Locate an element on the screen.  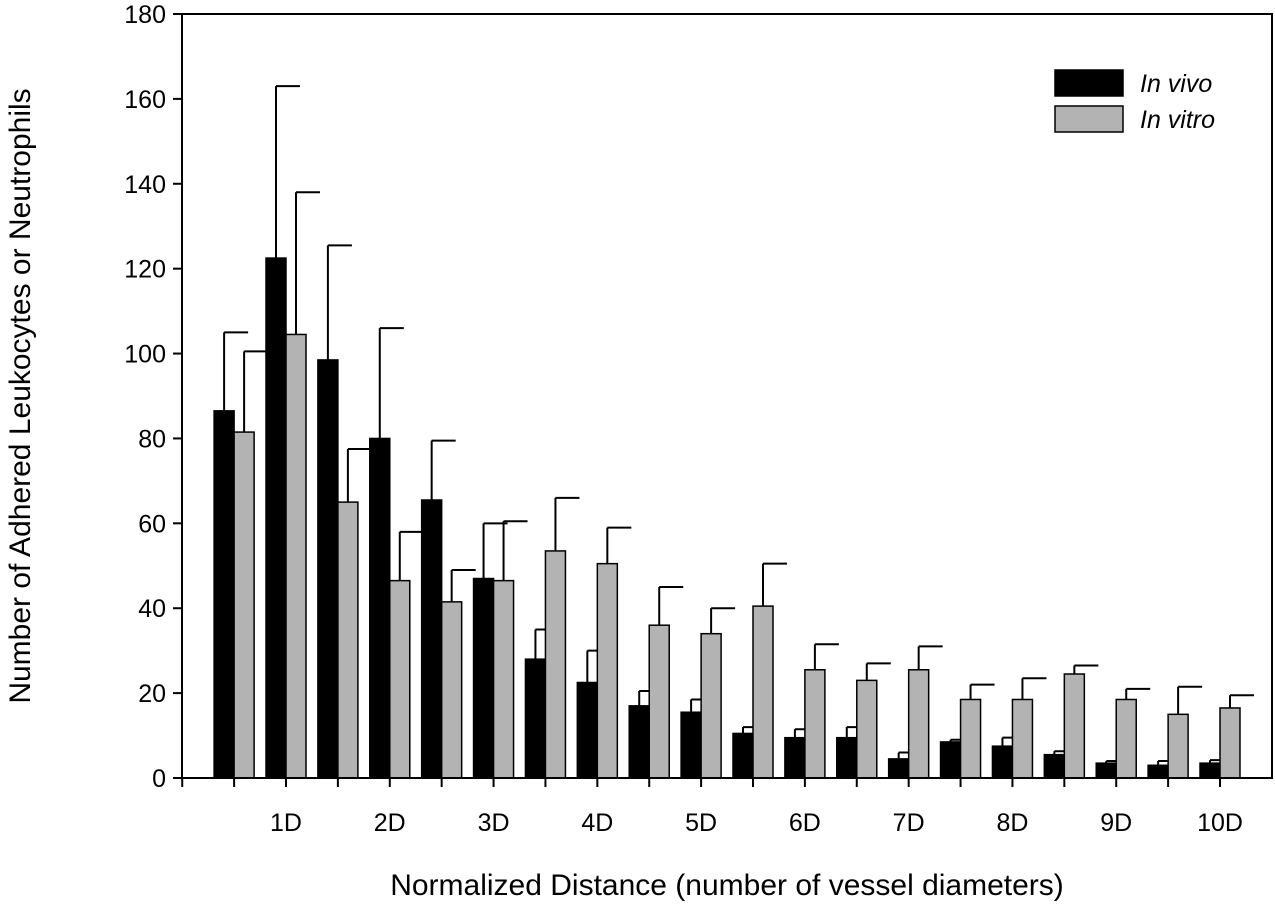
x-tick-label: 6D is located at coordinates (805, 823).